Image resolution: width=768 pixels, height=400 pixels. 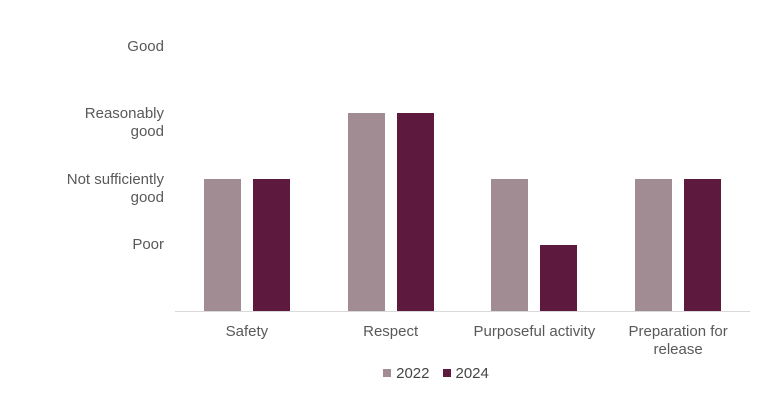 I want to click on legend-item-2022: 2022, so click(x=406, y=373).